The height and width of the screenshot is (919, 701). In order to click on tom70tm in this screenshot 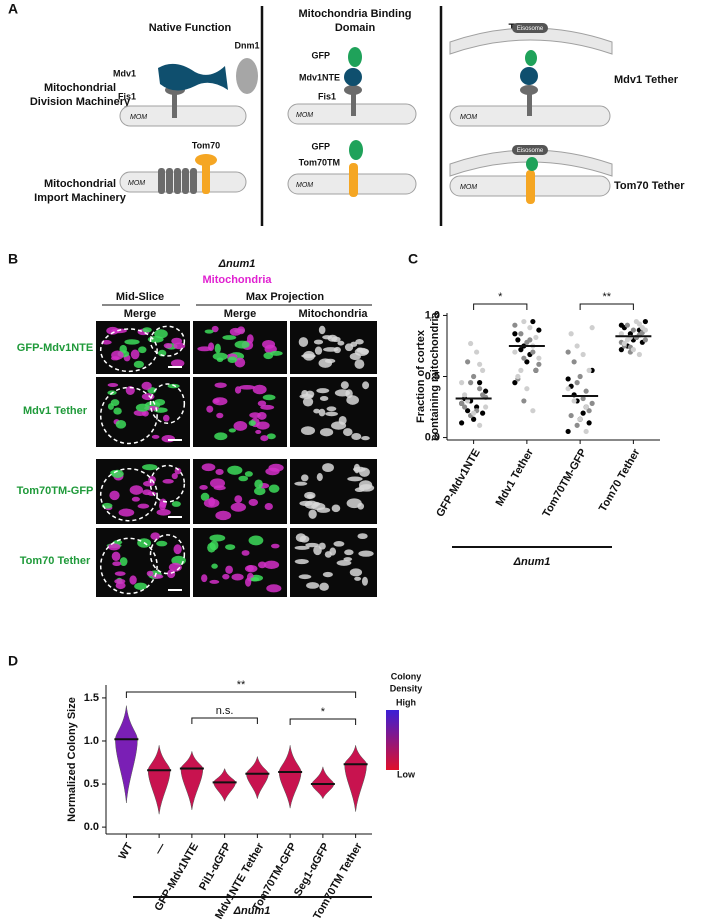, I will do `click(353, 180)`.